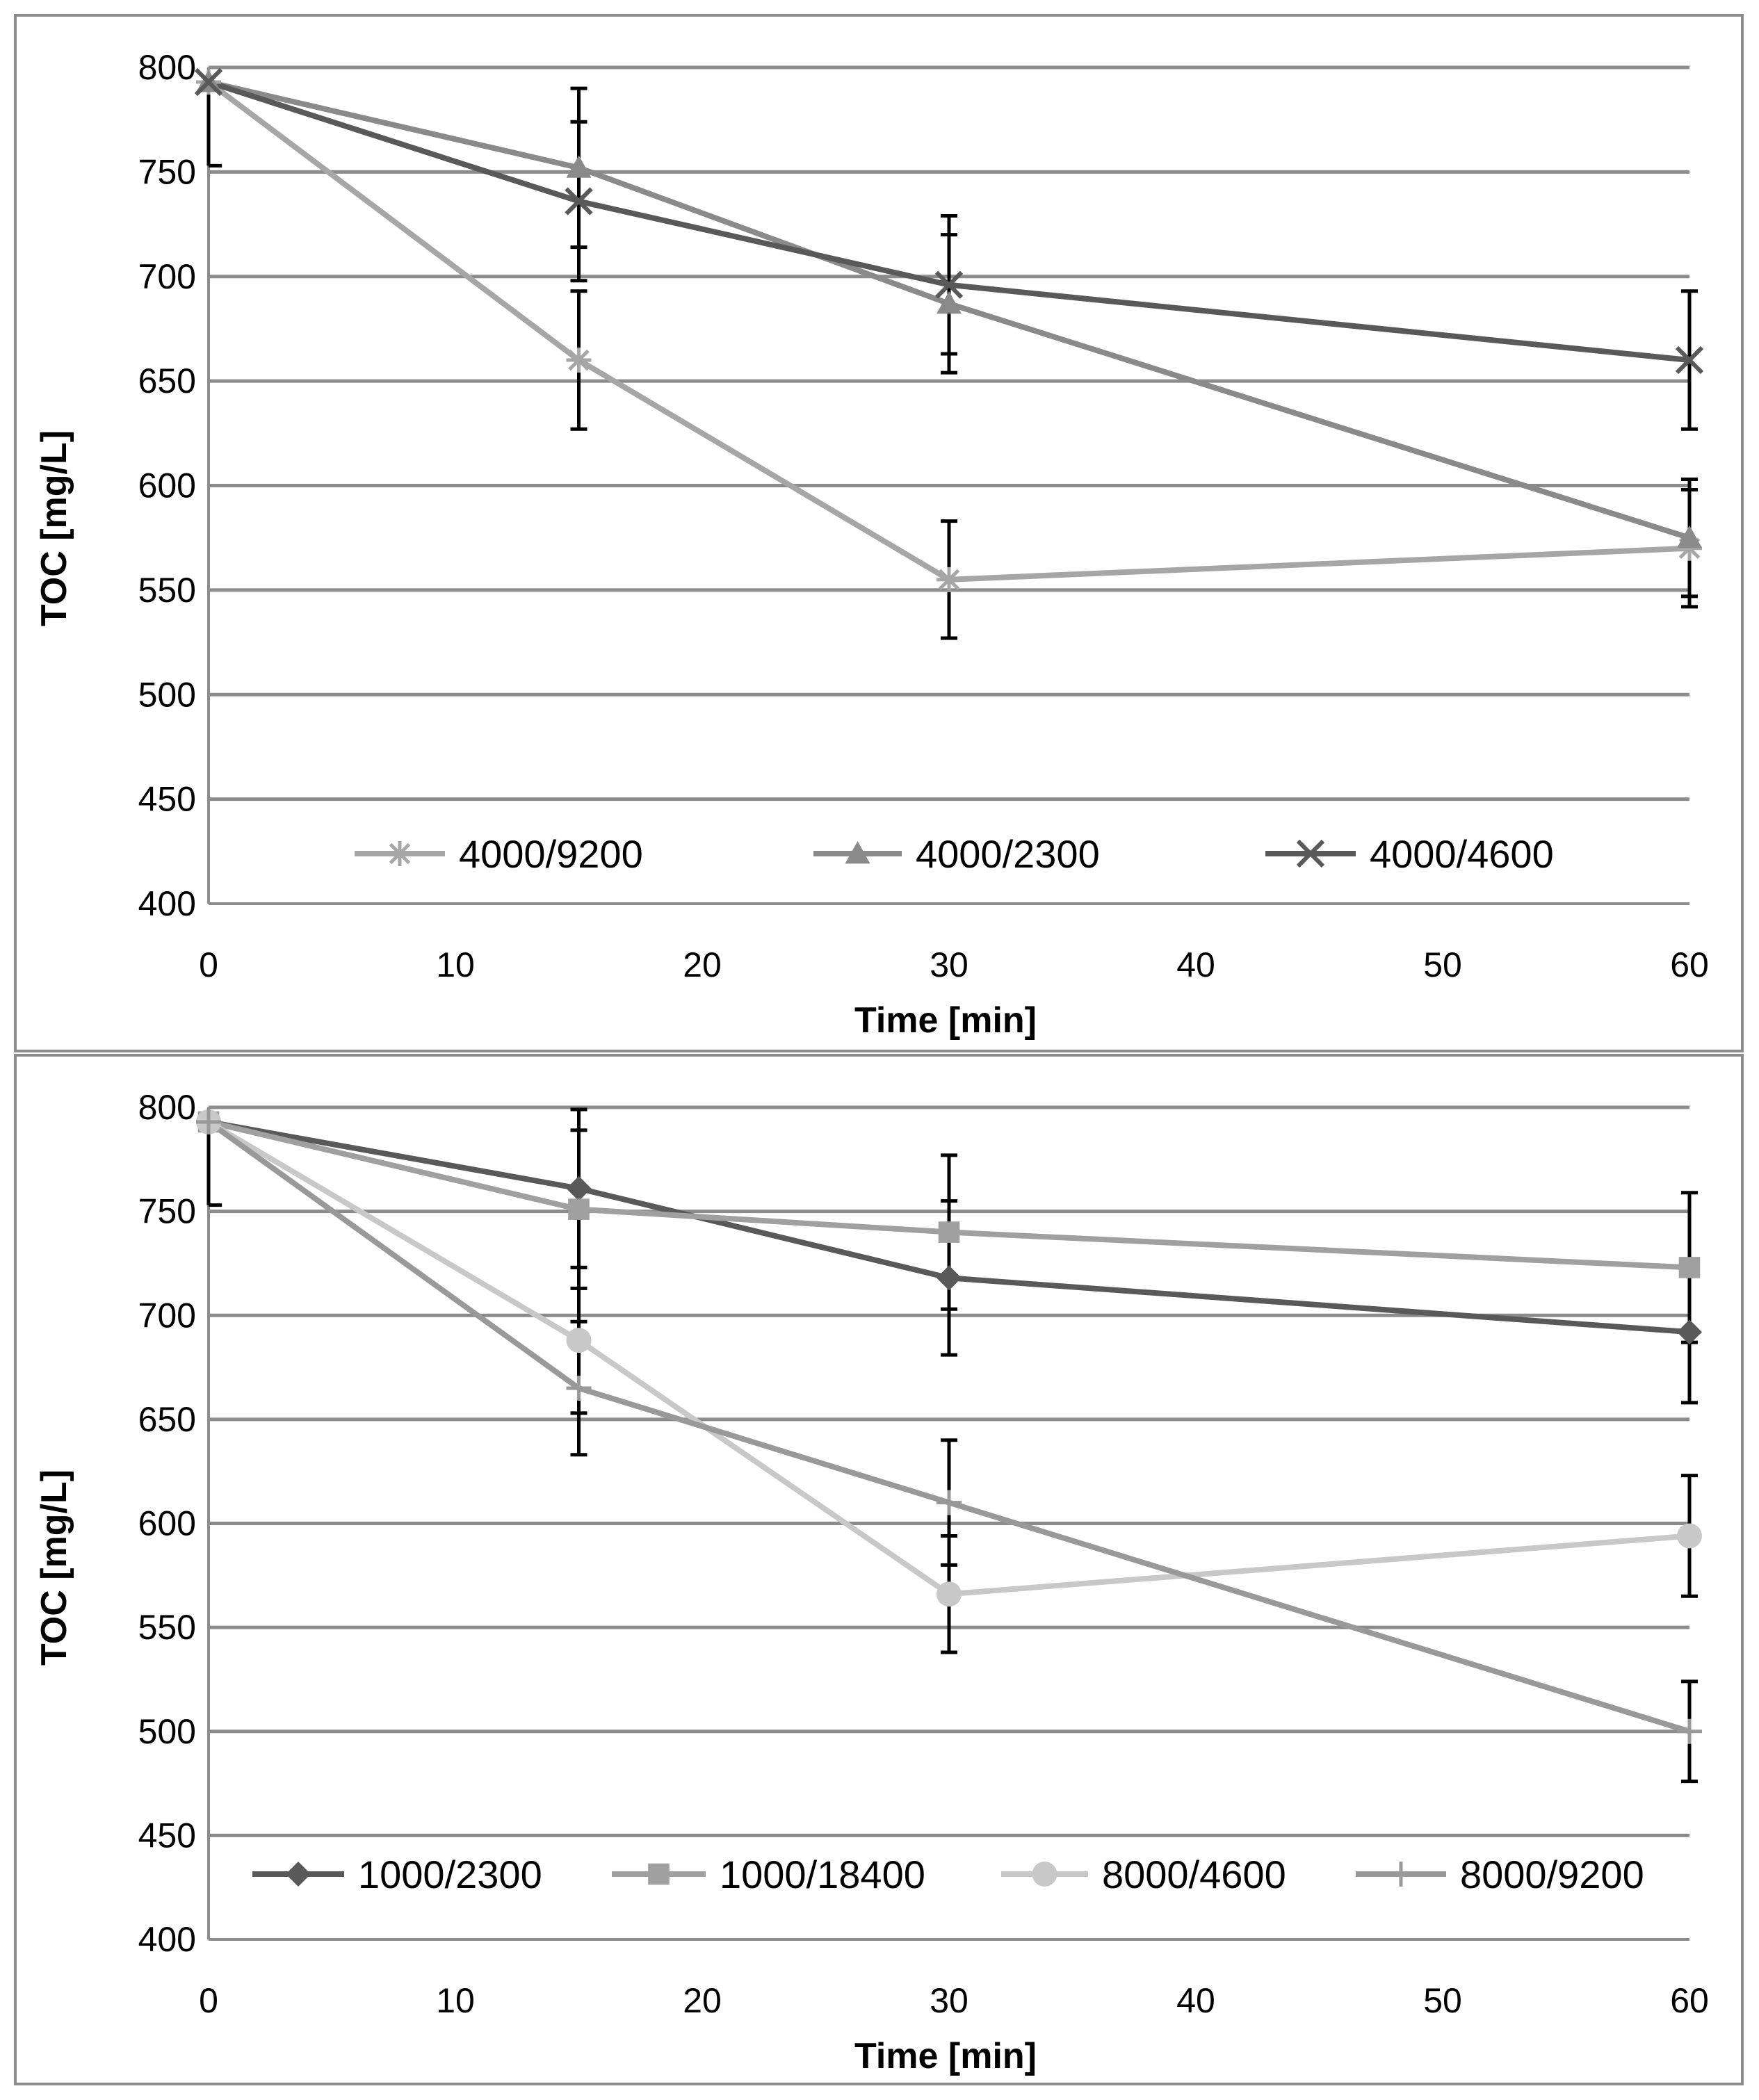  I want to click on legend-item-1000-2300: 1000/2300, so click(397, 1875).